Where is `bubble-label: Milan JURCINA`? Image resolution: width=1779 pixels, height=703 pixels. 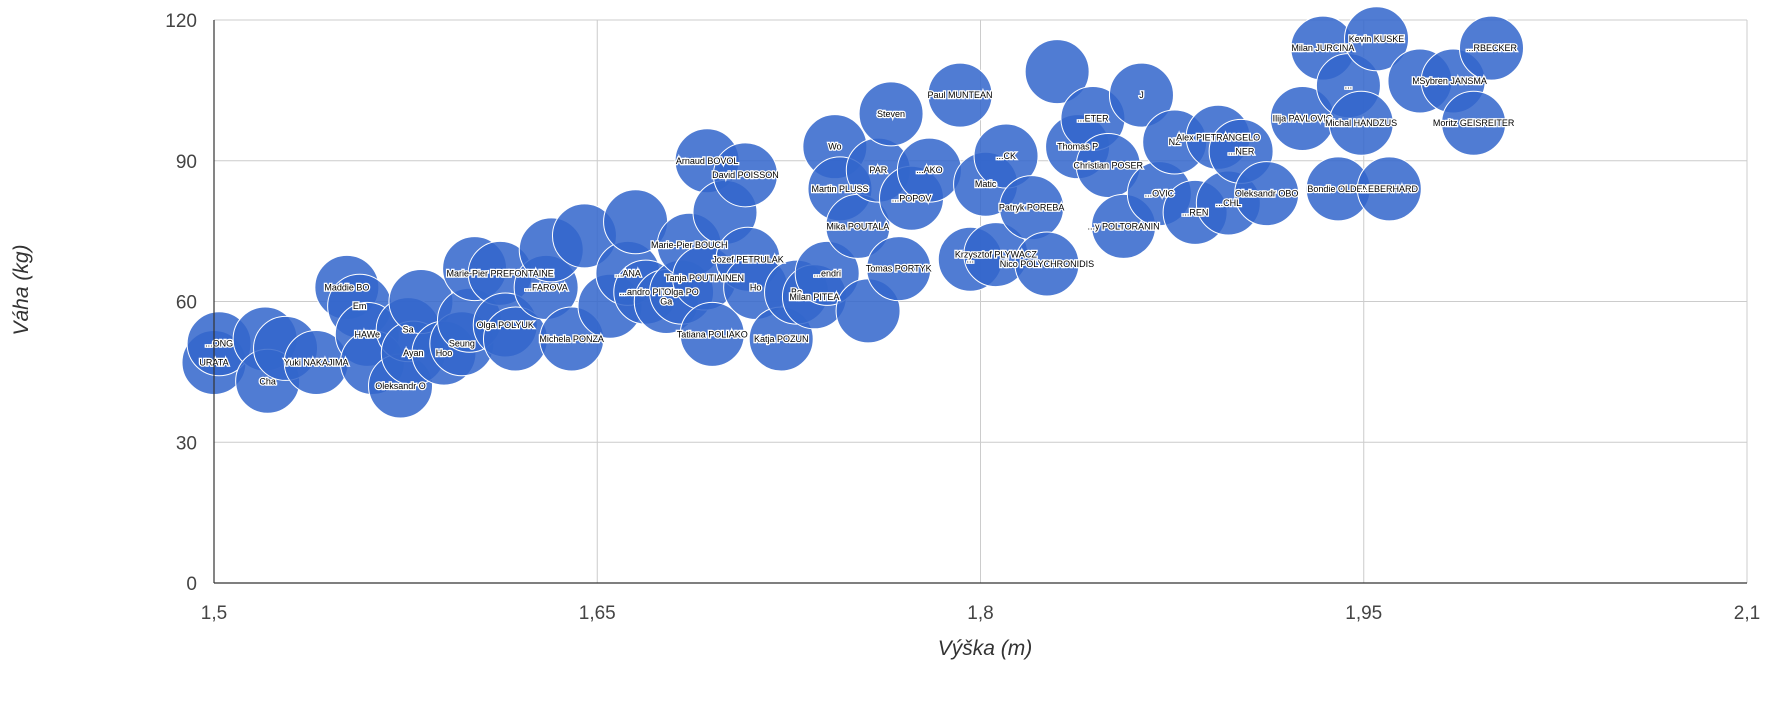 bubble-label: Milan JURCINA is located at coordinates (1322, 48).